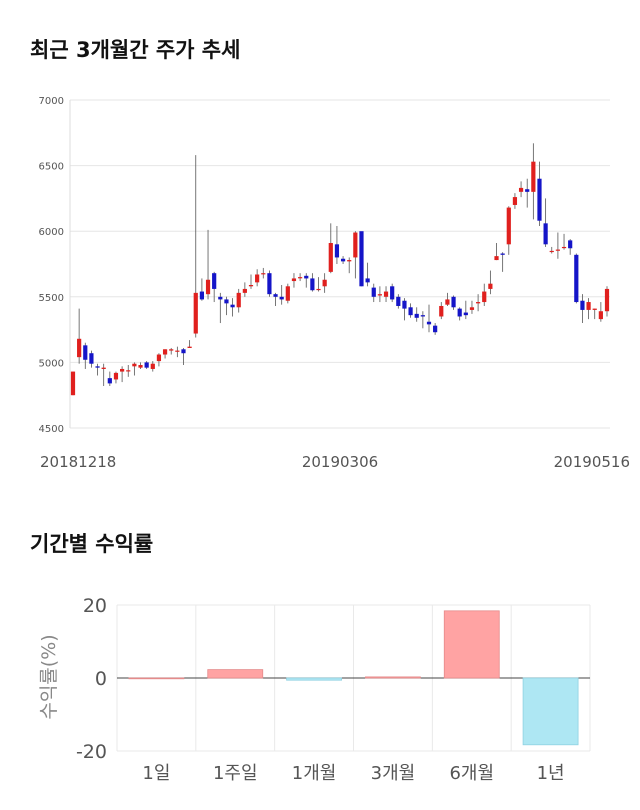 This screenshot has width=640, height=810. What do you see at coordinates (51, 363) in the screenshot?
I see `price-y-tick-label: 5000` at bounding box center [51, 363].